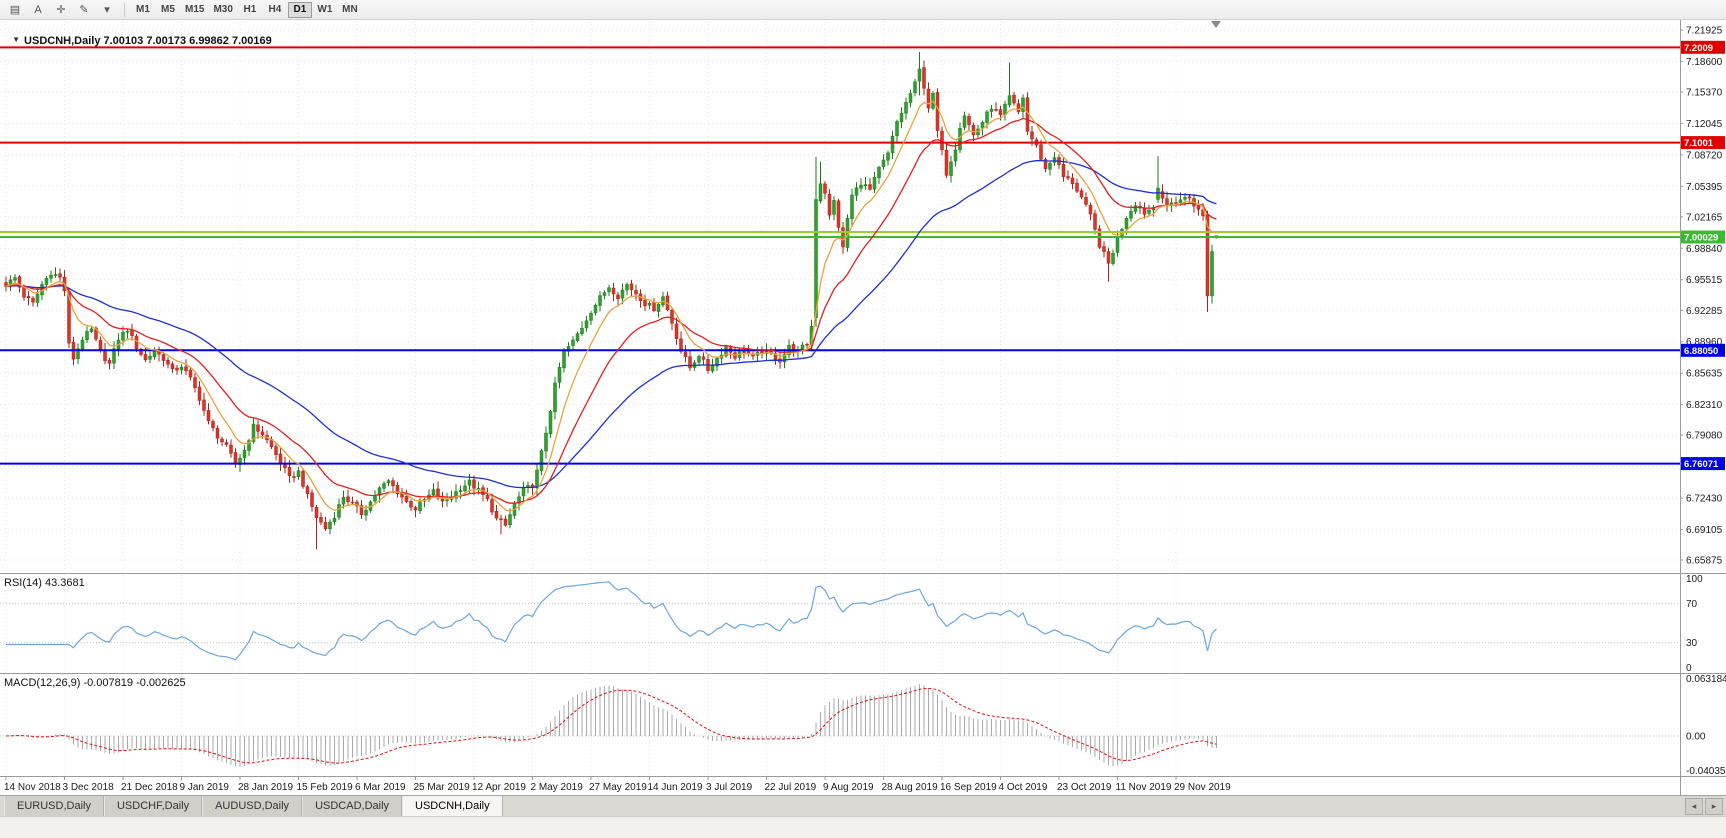 The image size is (1726, 838). What do you see at coordinates (149, 787) in the screenshot?
I see `svg-text: 21 Dec 2018` at bounding box center [149, 787].